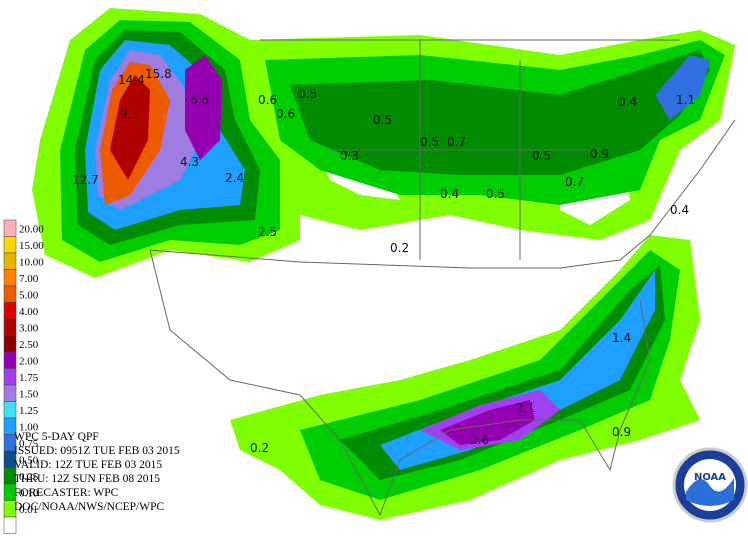 This screenshot has height=541, width=748. Describe the element at coordinates (29, 411) in the screenshot. I see `legend-label: 1.25` at that location.